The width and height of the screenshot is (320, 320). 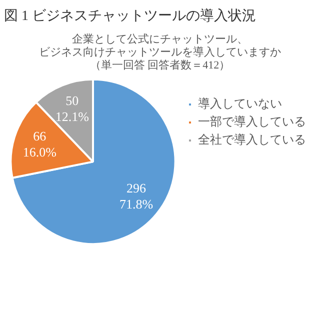 What do you see at coordinates (130, 16) in the screenshot?
I see `chart-title: 図 1 ビジネスチャットツールの導入状況` at bounding box center [130, 16].